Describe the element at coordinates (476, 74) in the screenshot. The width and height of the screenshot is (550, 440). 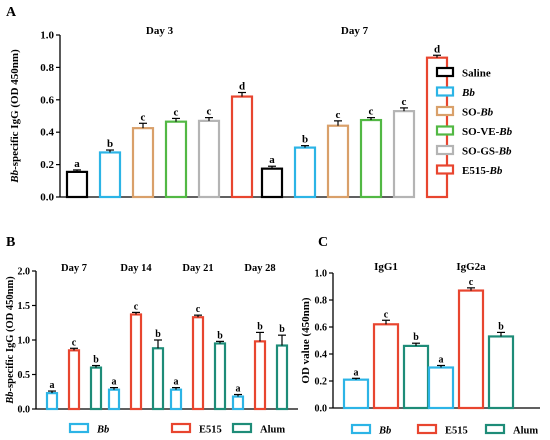
I see `panel-a-legend-label: Saline` at that location.